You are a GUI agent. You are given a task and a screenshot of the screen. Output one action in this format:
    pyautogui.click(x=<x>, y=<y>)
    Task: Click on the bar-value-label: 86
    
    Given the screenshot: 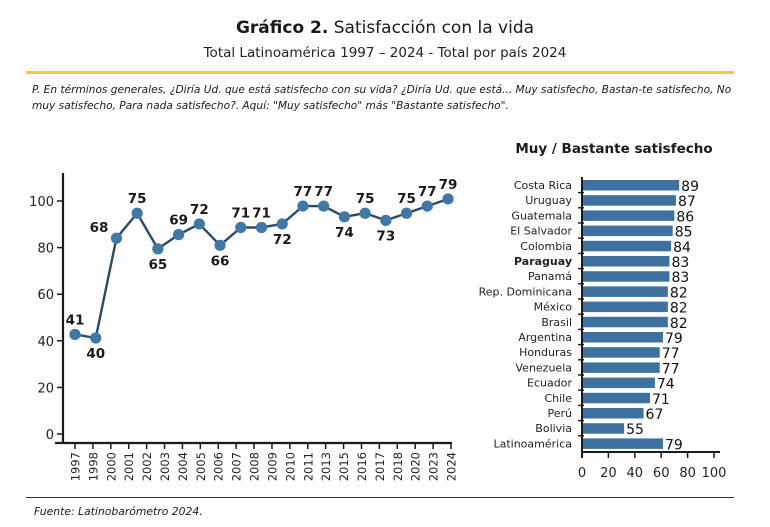 What is the action you would take?
    pyautogui.click(x=685, y=217)
    